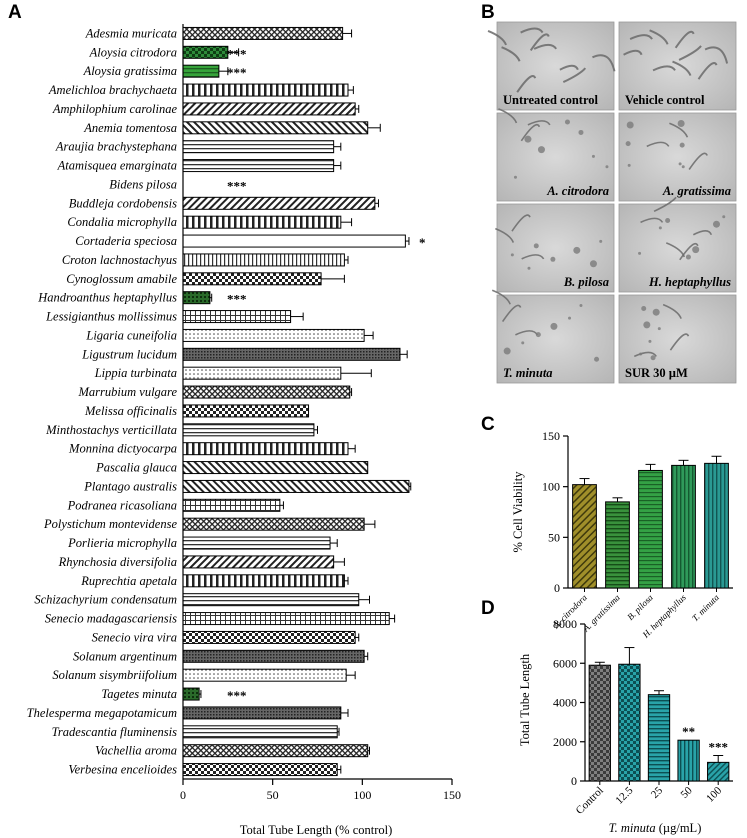 The height and width of the screenshot is (838, 747). What do you see at coordinates (183, 795) in the screenshot?
I see `chart-a-x-tick-label: 0` at bounding box center [183, 795].